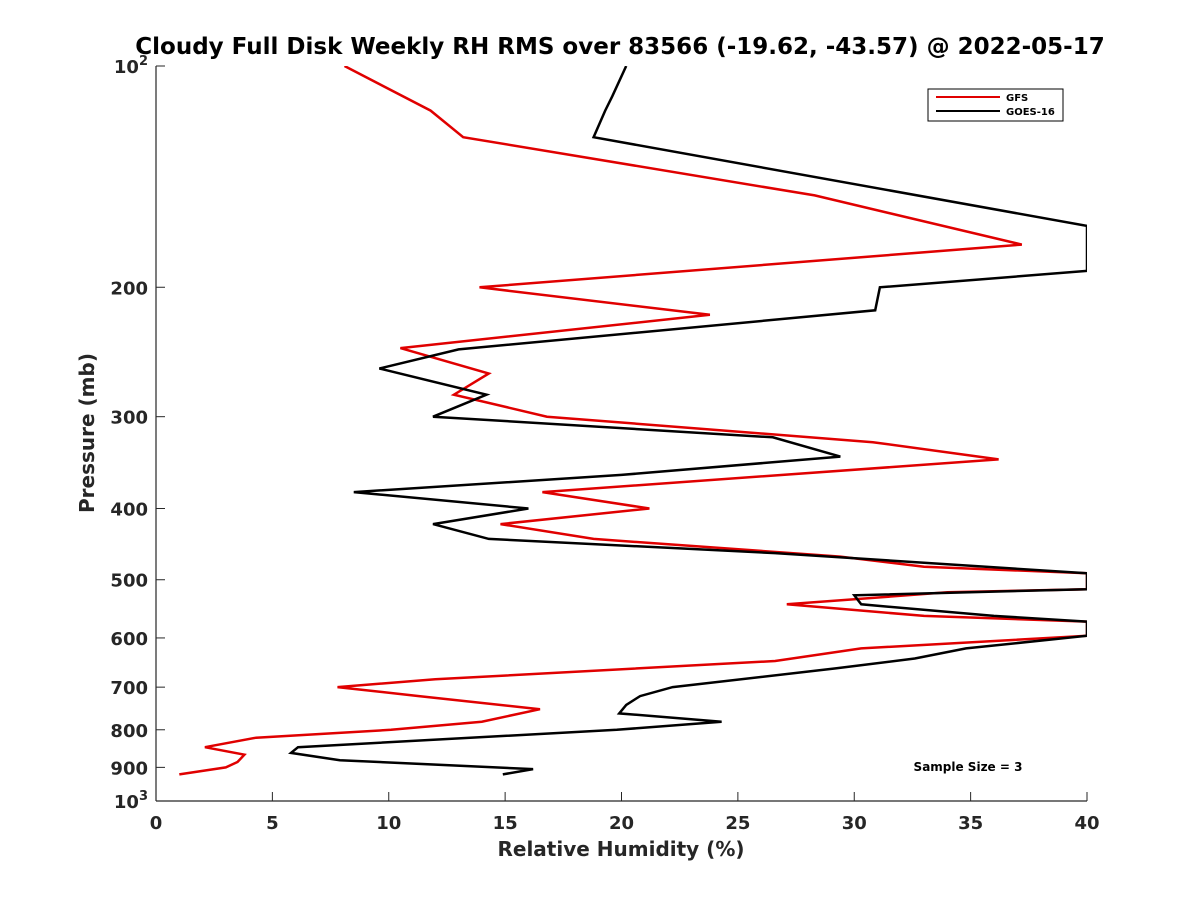 The image size is (1200, 900). Describe the element at coordinates (129, 731) in the screenshot. I see `y-tick-label: 800` at that location.